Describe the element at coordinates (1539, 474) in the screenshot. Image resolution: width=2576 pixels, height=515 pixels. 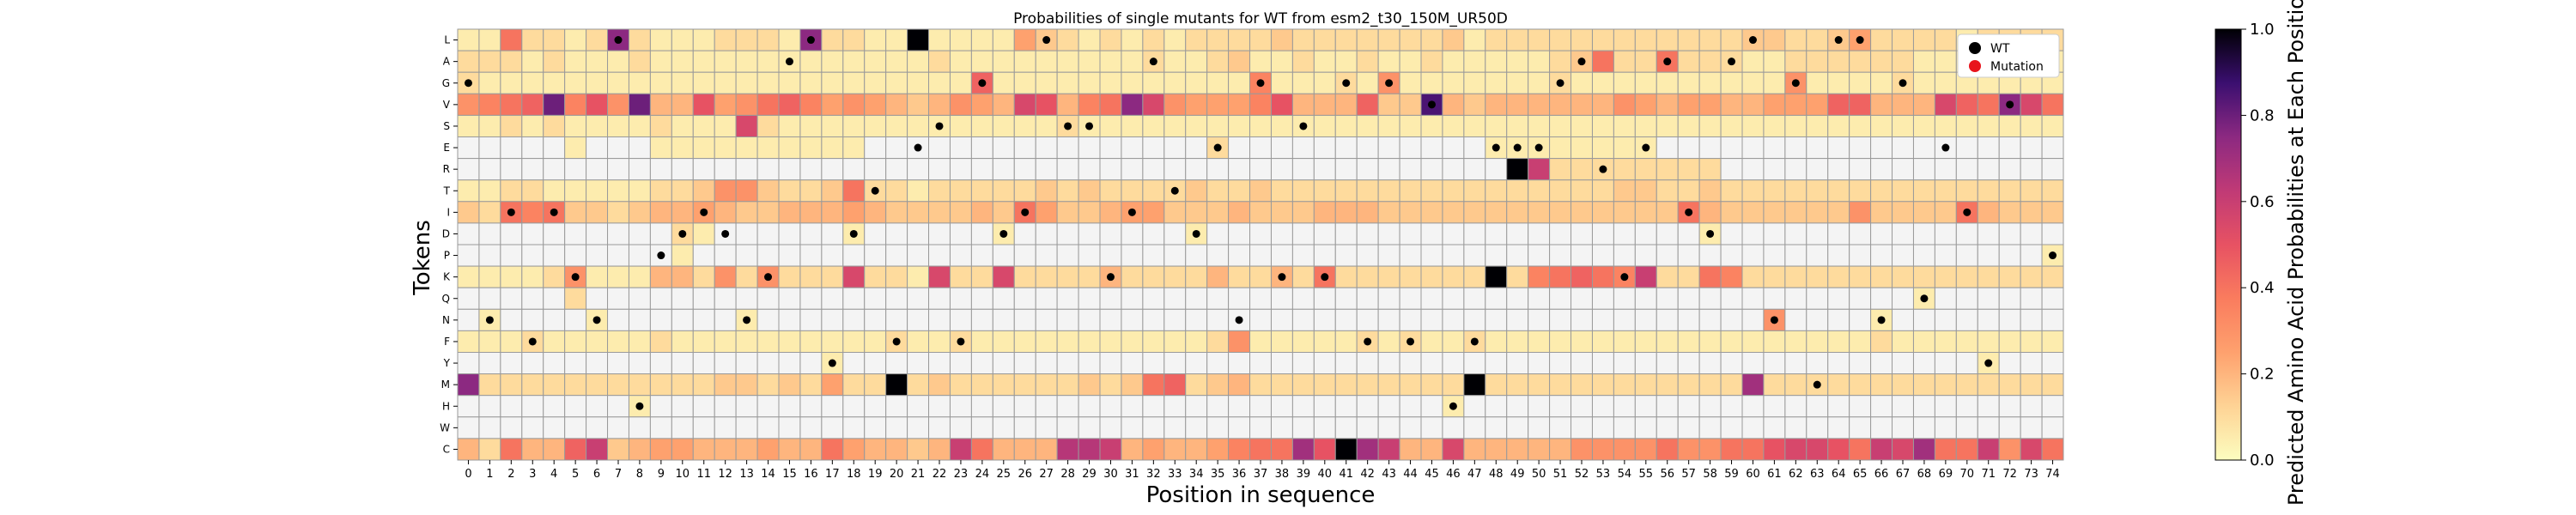
I see `x-tick-label: 50` at that location.